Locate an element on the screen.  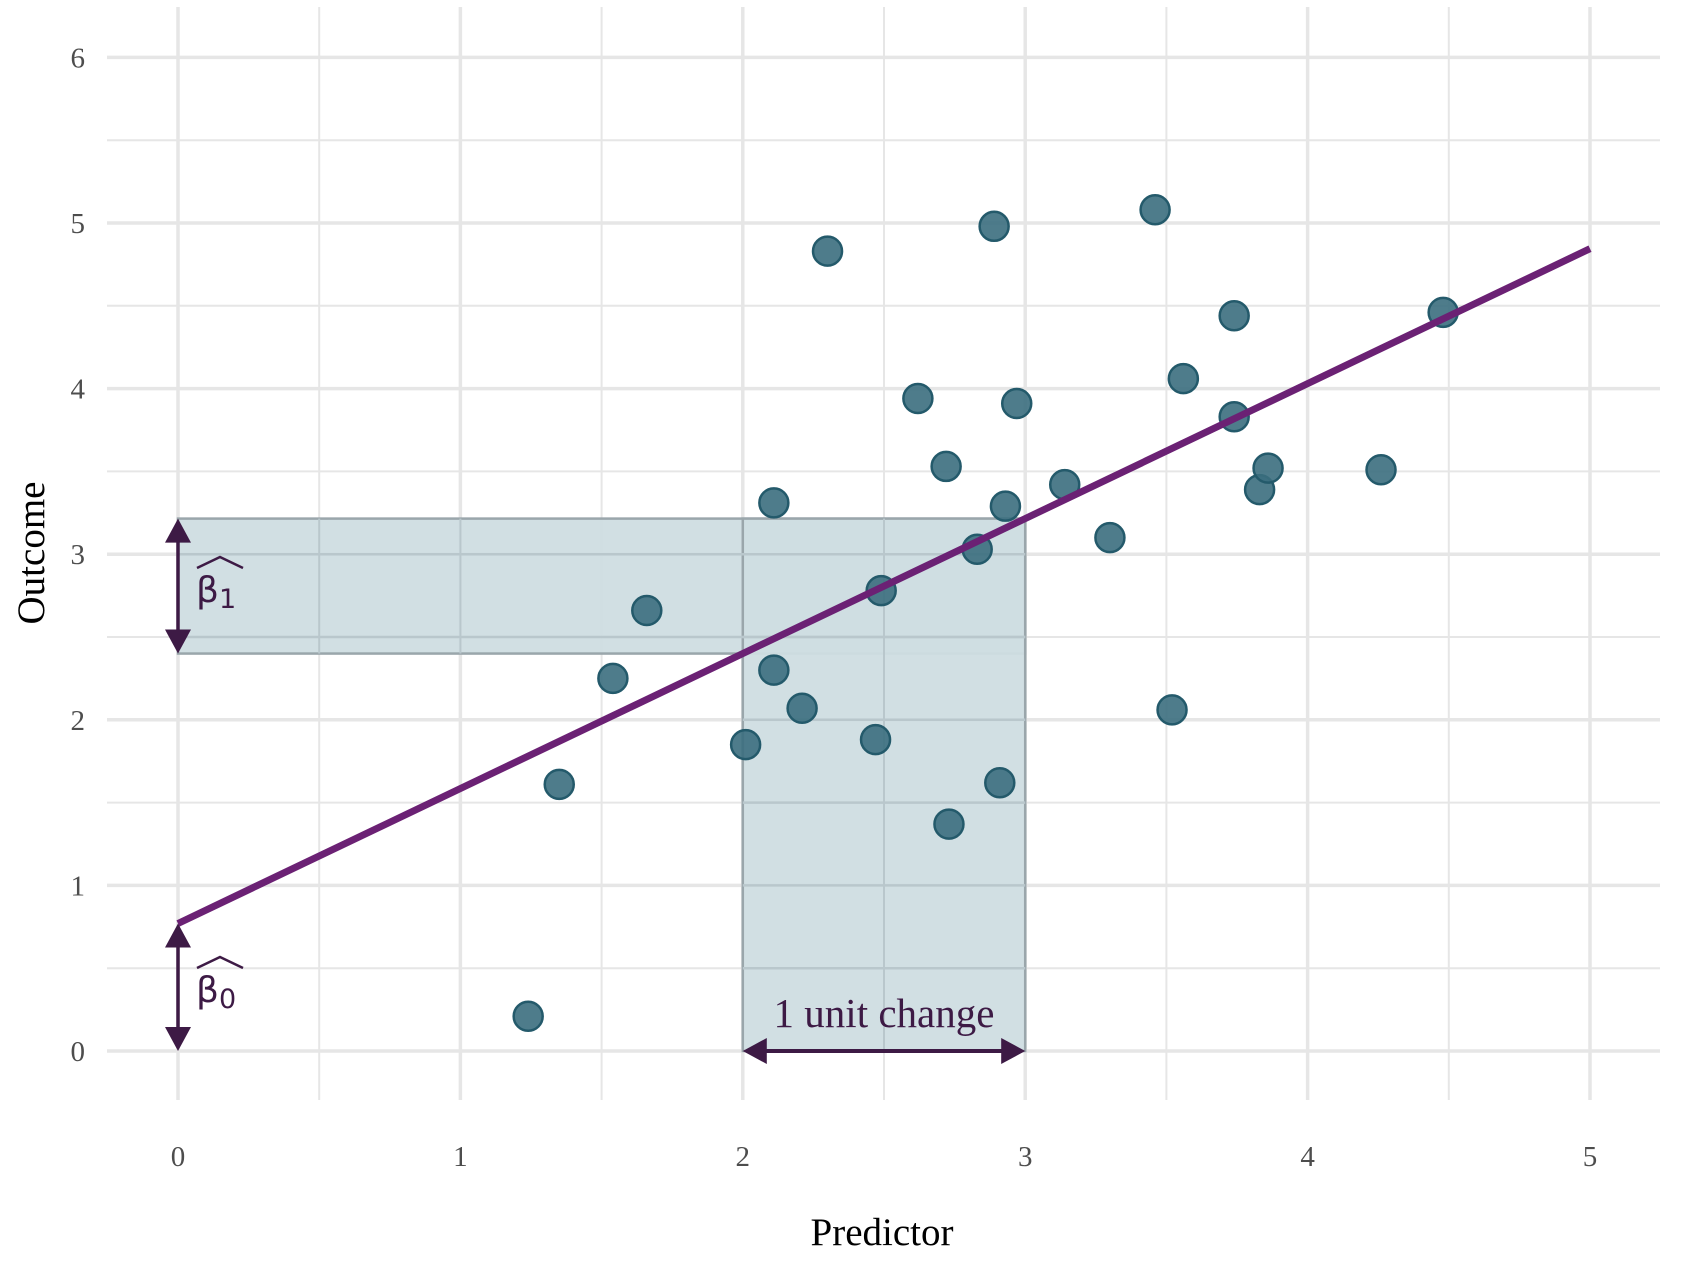
y-tick-label: 1 is located at coordinates (78, 886).